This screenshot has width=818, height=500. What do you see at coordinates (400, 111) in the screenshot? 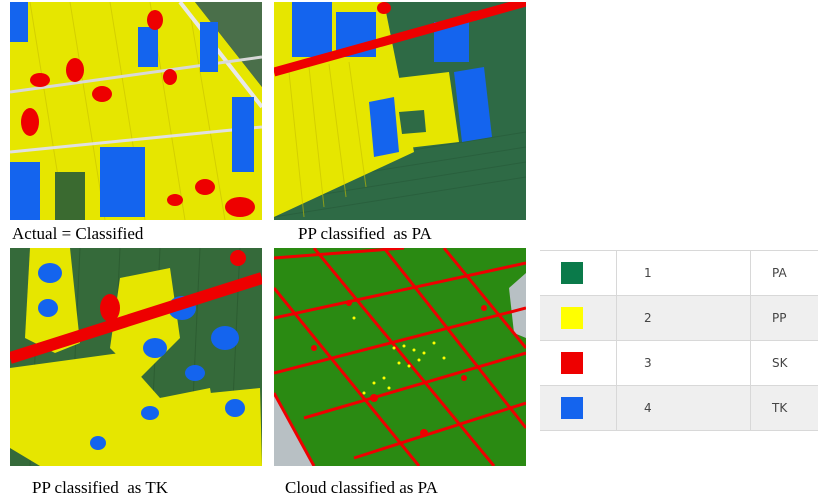
I see `classified-map-pp-as-pa` at bounding box center [400, 111].